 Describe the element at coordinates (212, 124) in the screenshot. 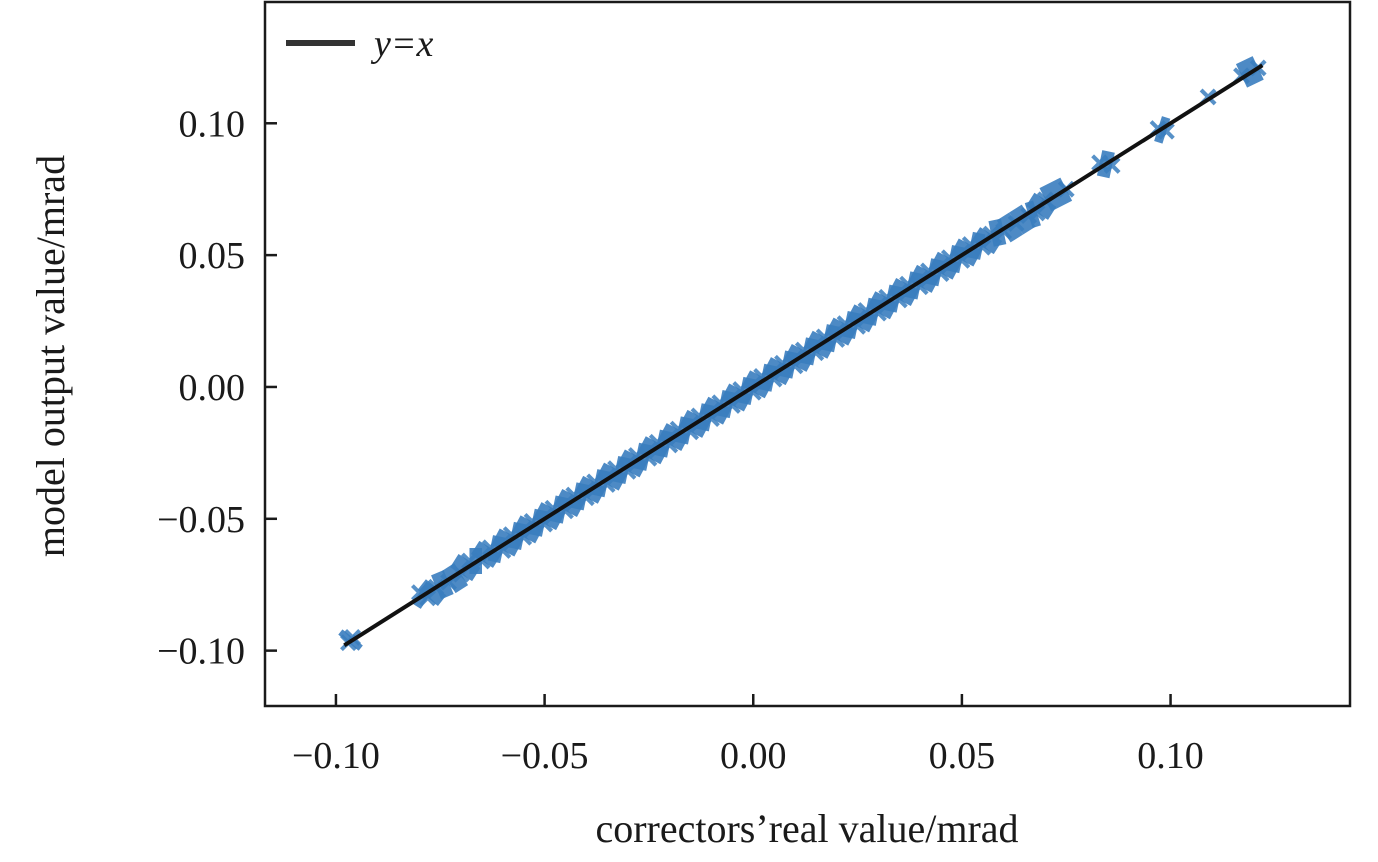

I see `y-tick-label: 0.10` at that location.